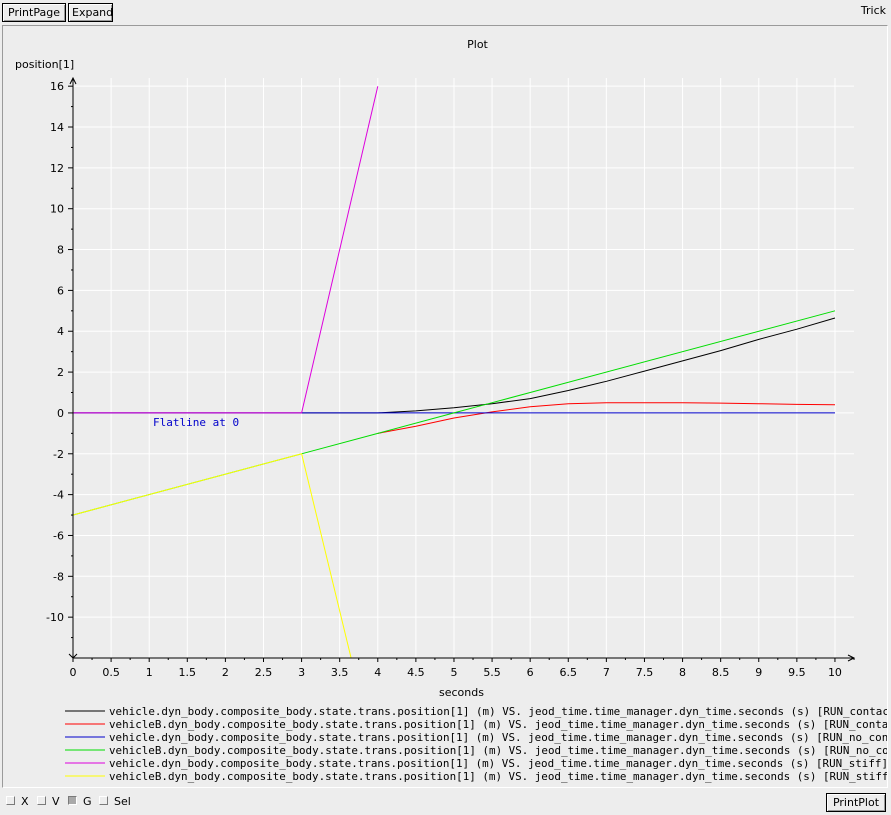 The width and height of the screenshot is (891, 815). What do you see at coordinates (60, 331) in the screenshot?
I see `y-tick-label: 4` at bounding box center [60, 331].